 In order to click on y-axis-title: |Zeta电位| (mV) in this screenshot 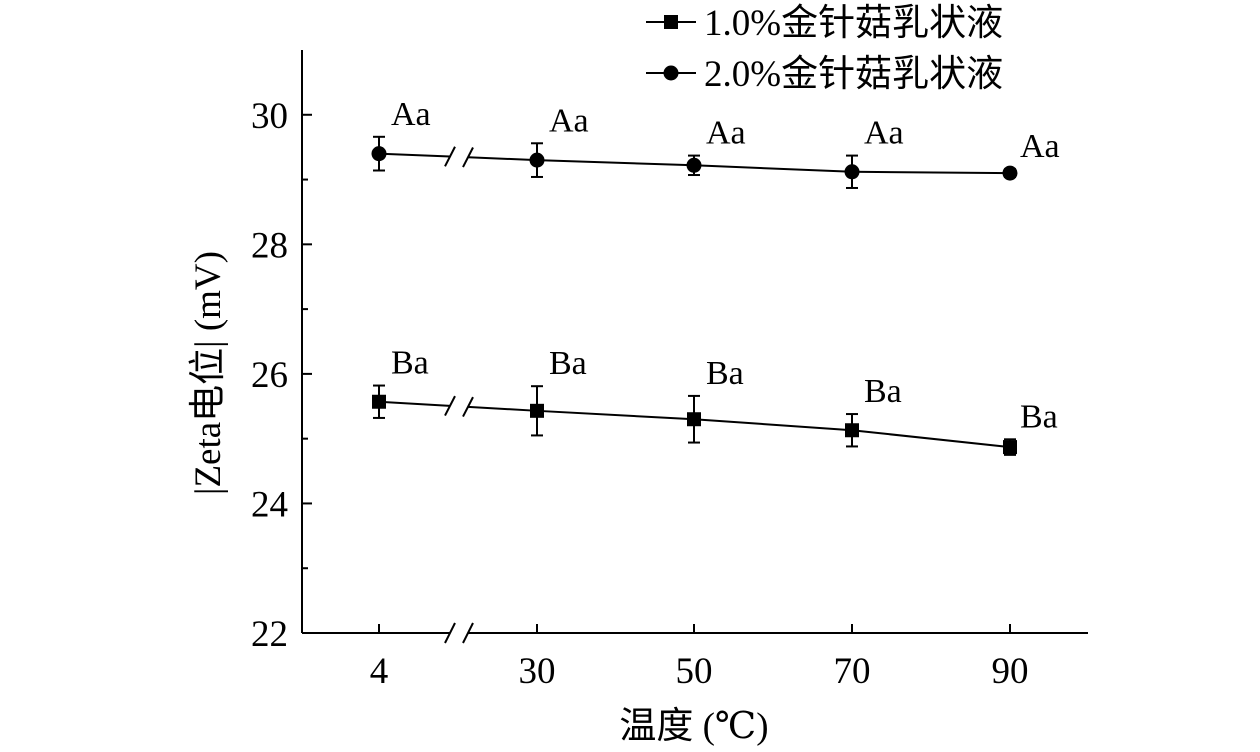, I will do `click(208, 373)`.